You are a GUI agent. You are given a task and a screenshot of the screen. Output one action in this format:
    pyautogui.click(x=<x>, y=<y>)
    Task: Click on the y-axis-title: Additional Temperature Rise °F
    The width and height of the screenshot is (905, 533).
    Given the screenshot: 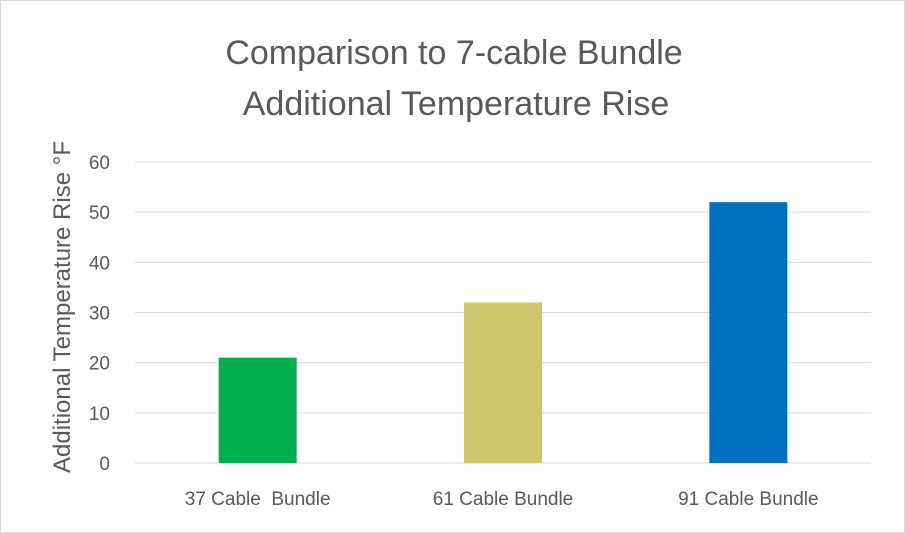 What is the action you would take?
    pyautogui.click(x=62, y=307)
    